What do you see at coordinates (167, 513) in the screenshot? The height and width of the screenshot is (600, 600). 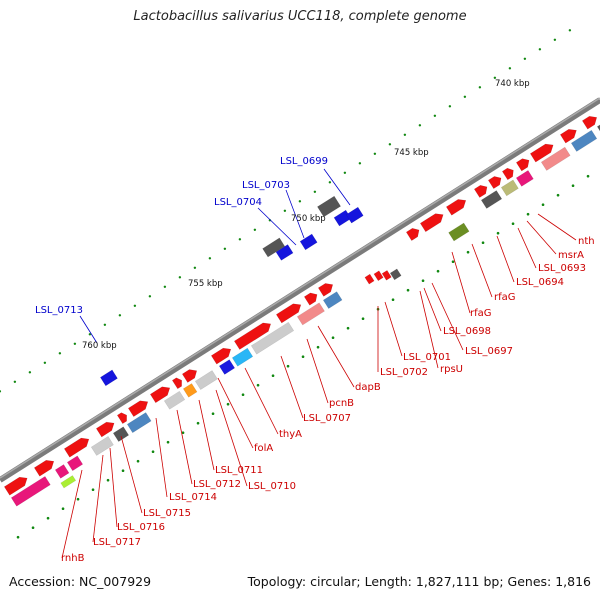 I see `gene-label-lsl0715: LSL_0715` at bounding box center [167, 513].